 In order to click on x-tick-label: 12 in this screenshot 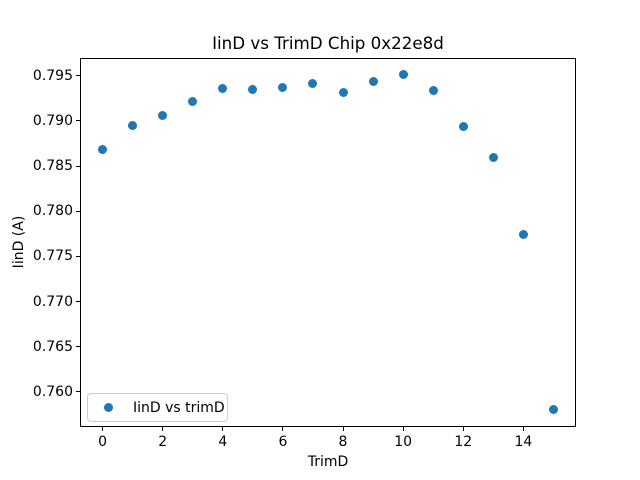, I will do `click(463, 442)`.